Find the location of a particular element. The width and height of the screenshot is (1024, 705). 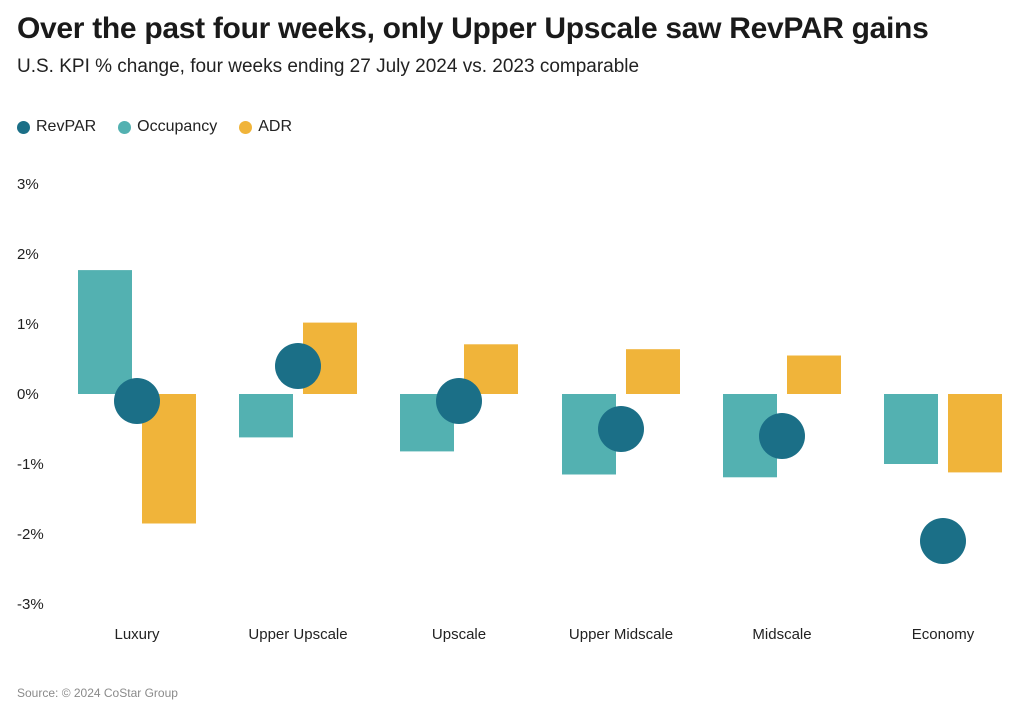

x-category-label: Upscale is located at coordinates (459, 634).